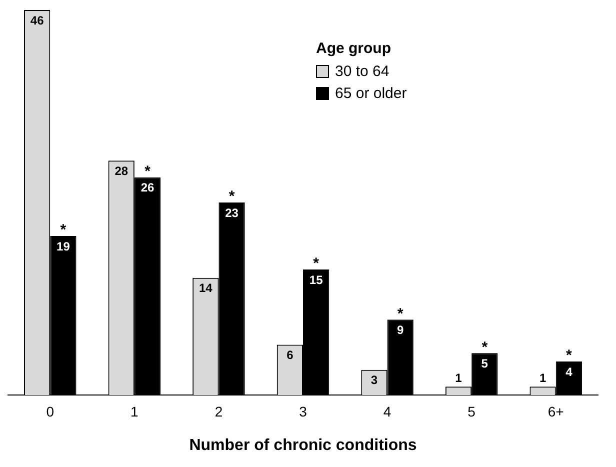 The height and width of the screenshot is (467, 616). Describe the element at coordinates (63, 246) in the screenshot. I see `data-label: 19` at that location.